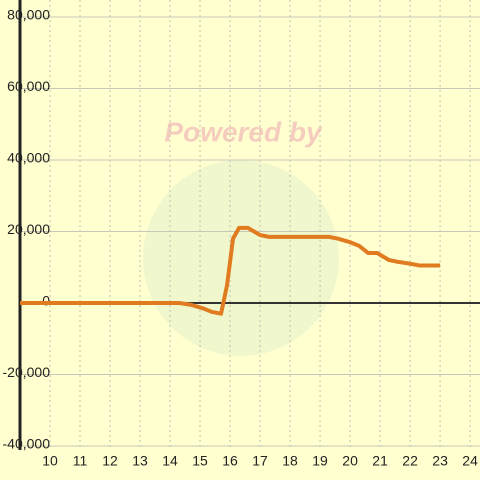  Describe the element at coordinates (80, 461) in the screenshot. I see `x-tick-label: 11` at that location.